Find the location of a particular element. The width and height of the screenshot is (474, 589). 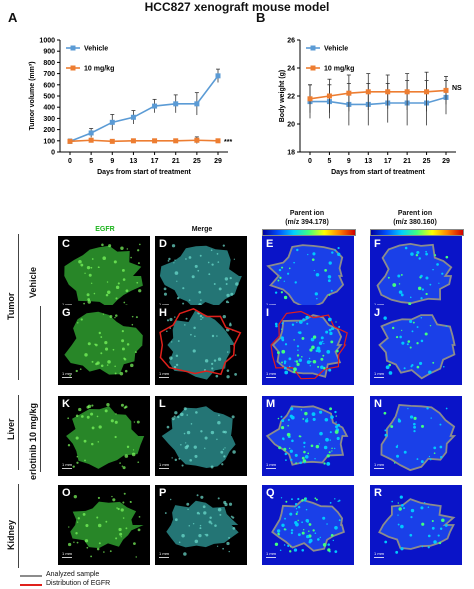

y-tick-label: 700 is located at coordinates (49, 74).